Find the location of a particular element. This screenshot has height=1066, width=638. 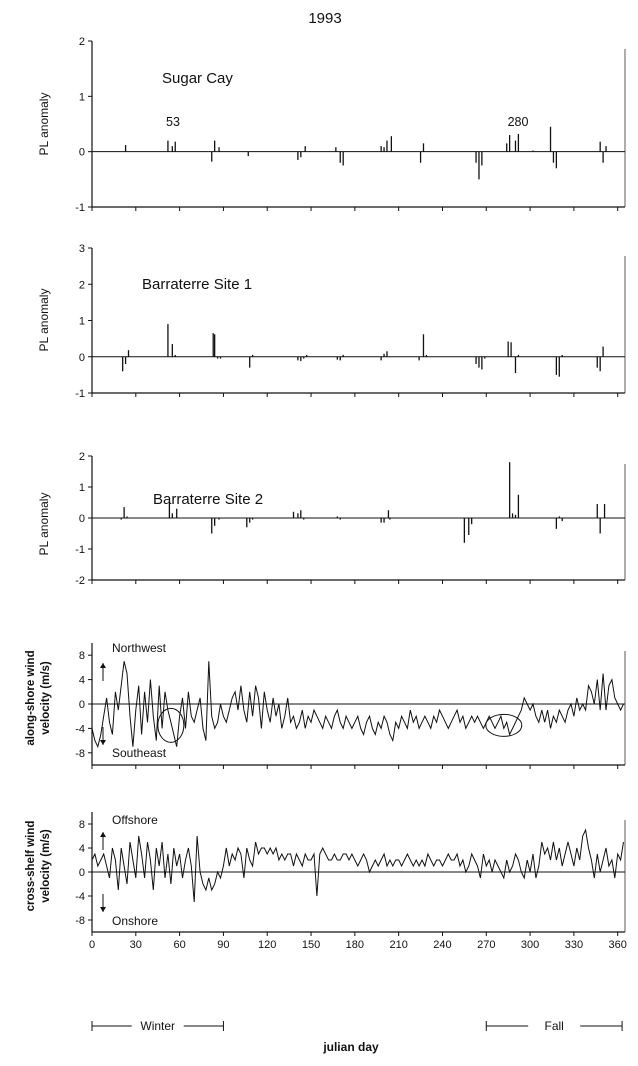

panel-barraterre-site-1: PL anomaly Barraterre Site 1 -1 0 1 2 3 is located at coordinates (331, 321).